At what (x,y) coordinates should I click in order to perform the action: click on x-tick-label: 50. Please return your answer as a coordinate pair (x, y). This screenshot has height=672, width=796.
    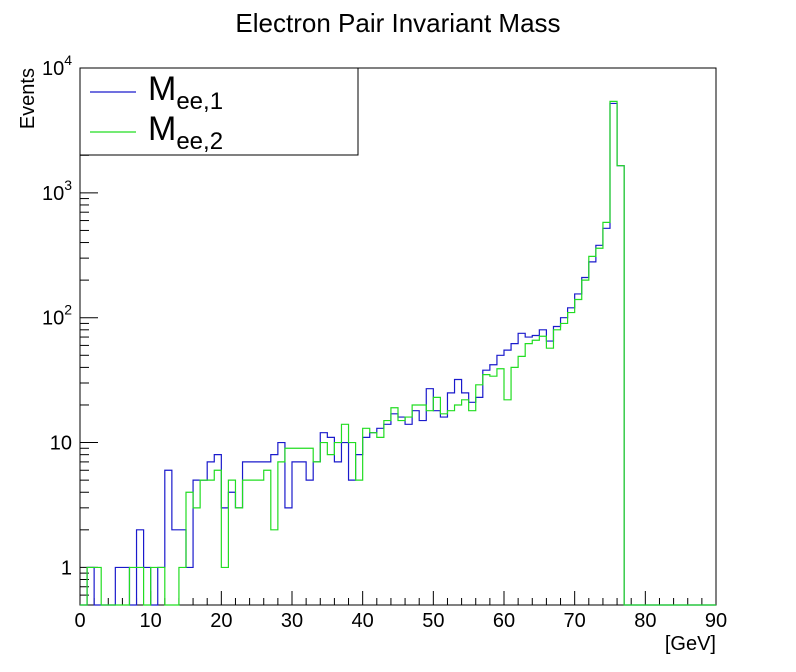
    Looking at the image, I should click on (433, 621).